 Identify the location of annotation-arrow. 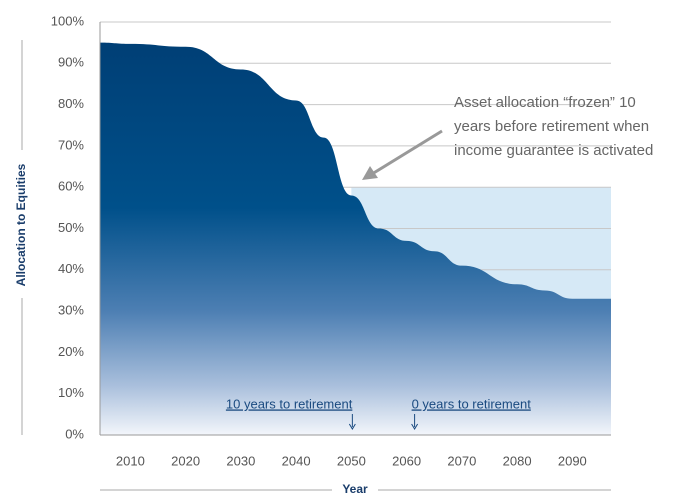
(407, 152).